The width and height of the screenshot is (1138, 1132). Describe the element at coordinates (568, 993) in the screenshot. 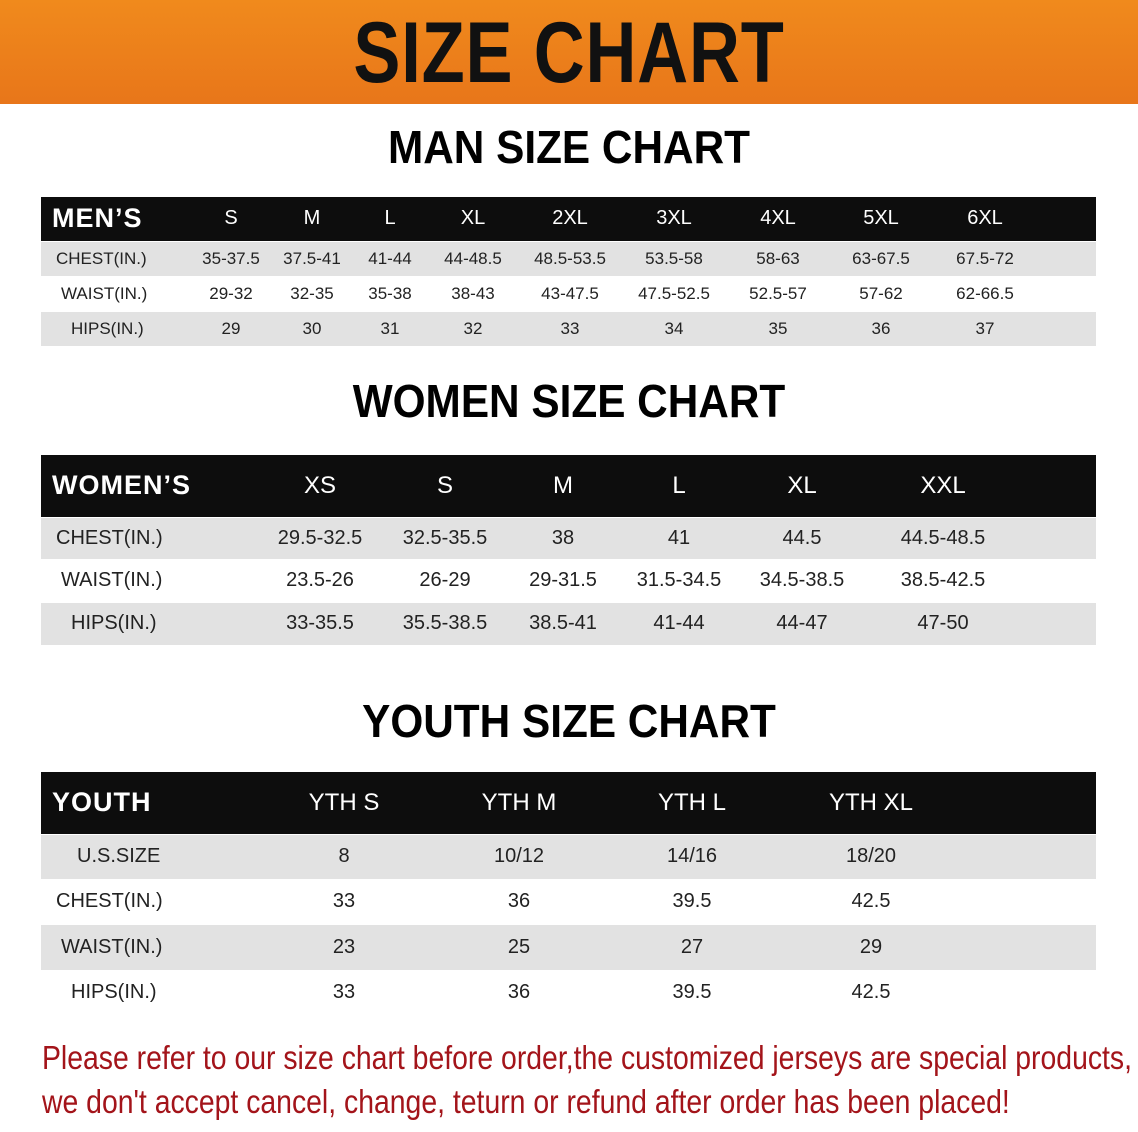

I see `table-row: HIPS(IN.) 33 36 39.5 42.5` at that location.